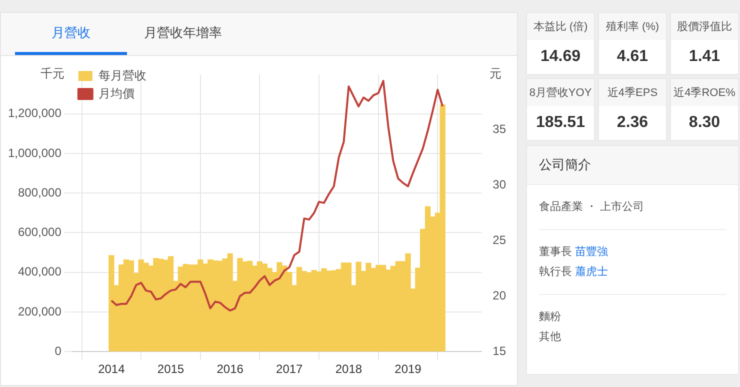  Describe the element at coordinates (122, 75) in the screenshot. I see `legend-label: 每月營收` at that location.